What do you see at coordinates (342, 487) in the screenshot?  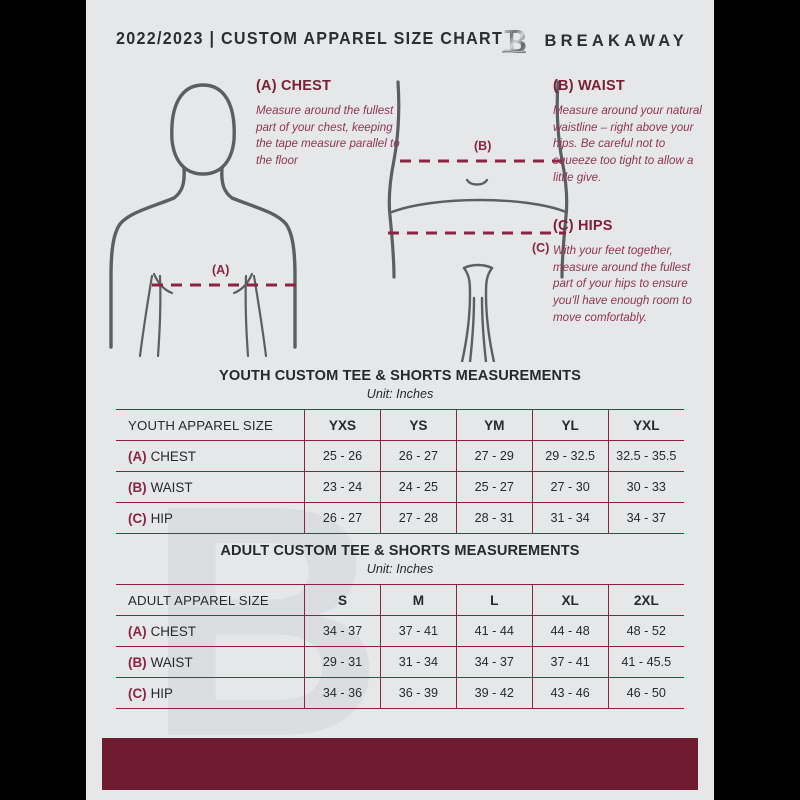 I see `youth-waist-yxs: 23 - 24` at bounding box center [342, 487].